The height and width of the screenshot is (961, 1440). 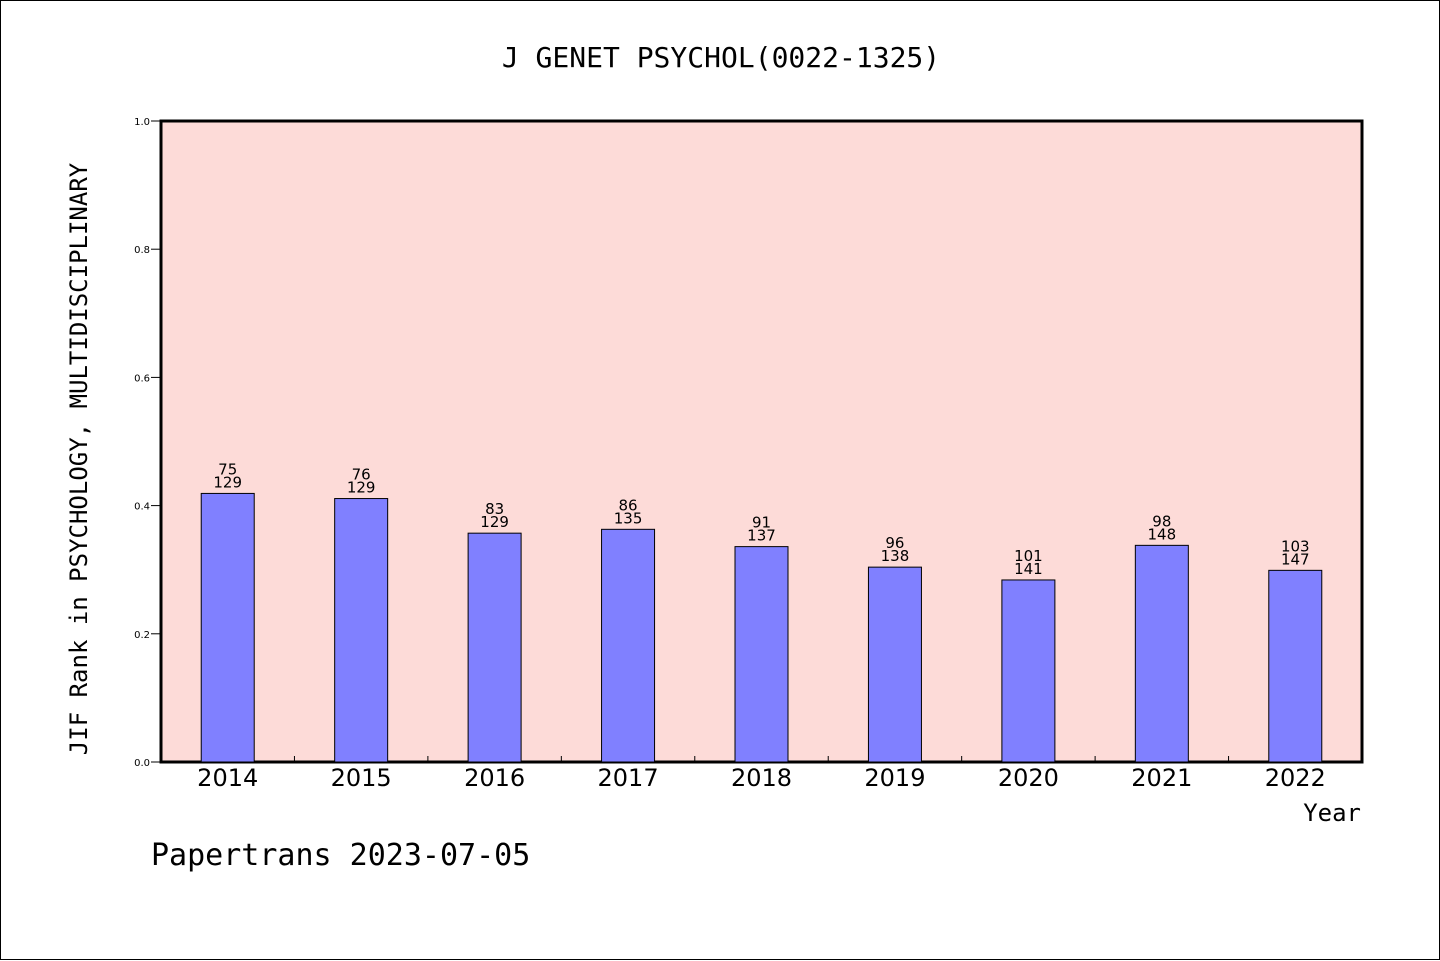 What do you see at coordinates (1028, 671) in the screenshot?
I see `bar-2020` at bounding box center [1028, 671].